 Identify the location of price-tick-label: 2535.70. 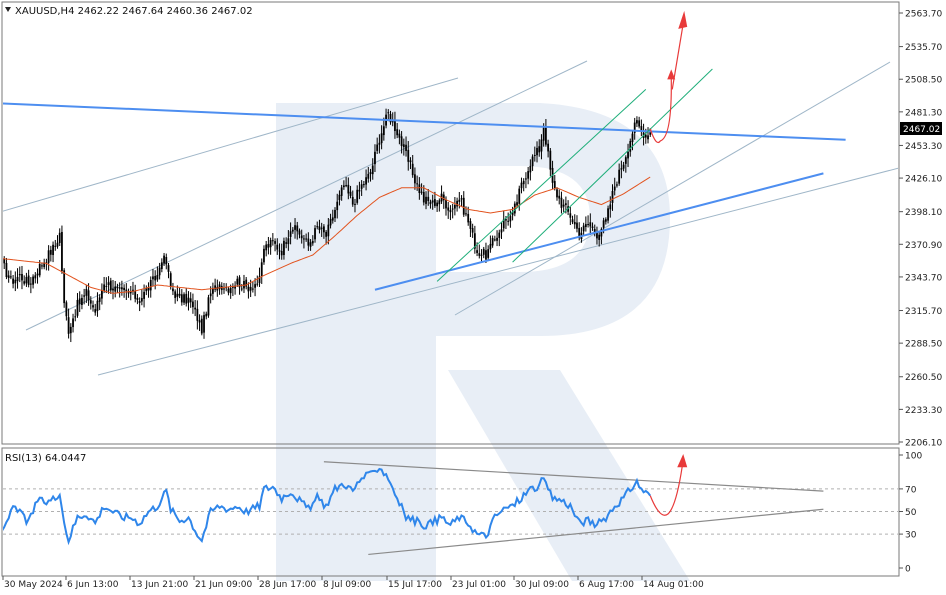
(923, 48).